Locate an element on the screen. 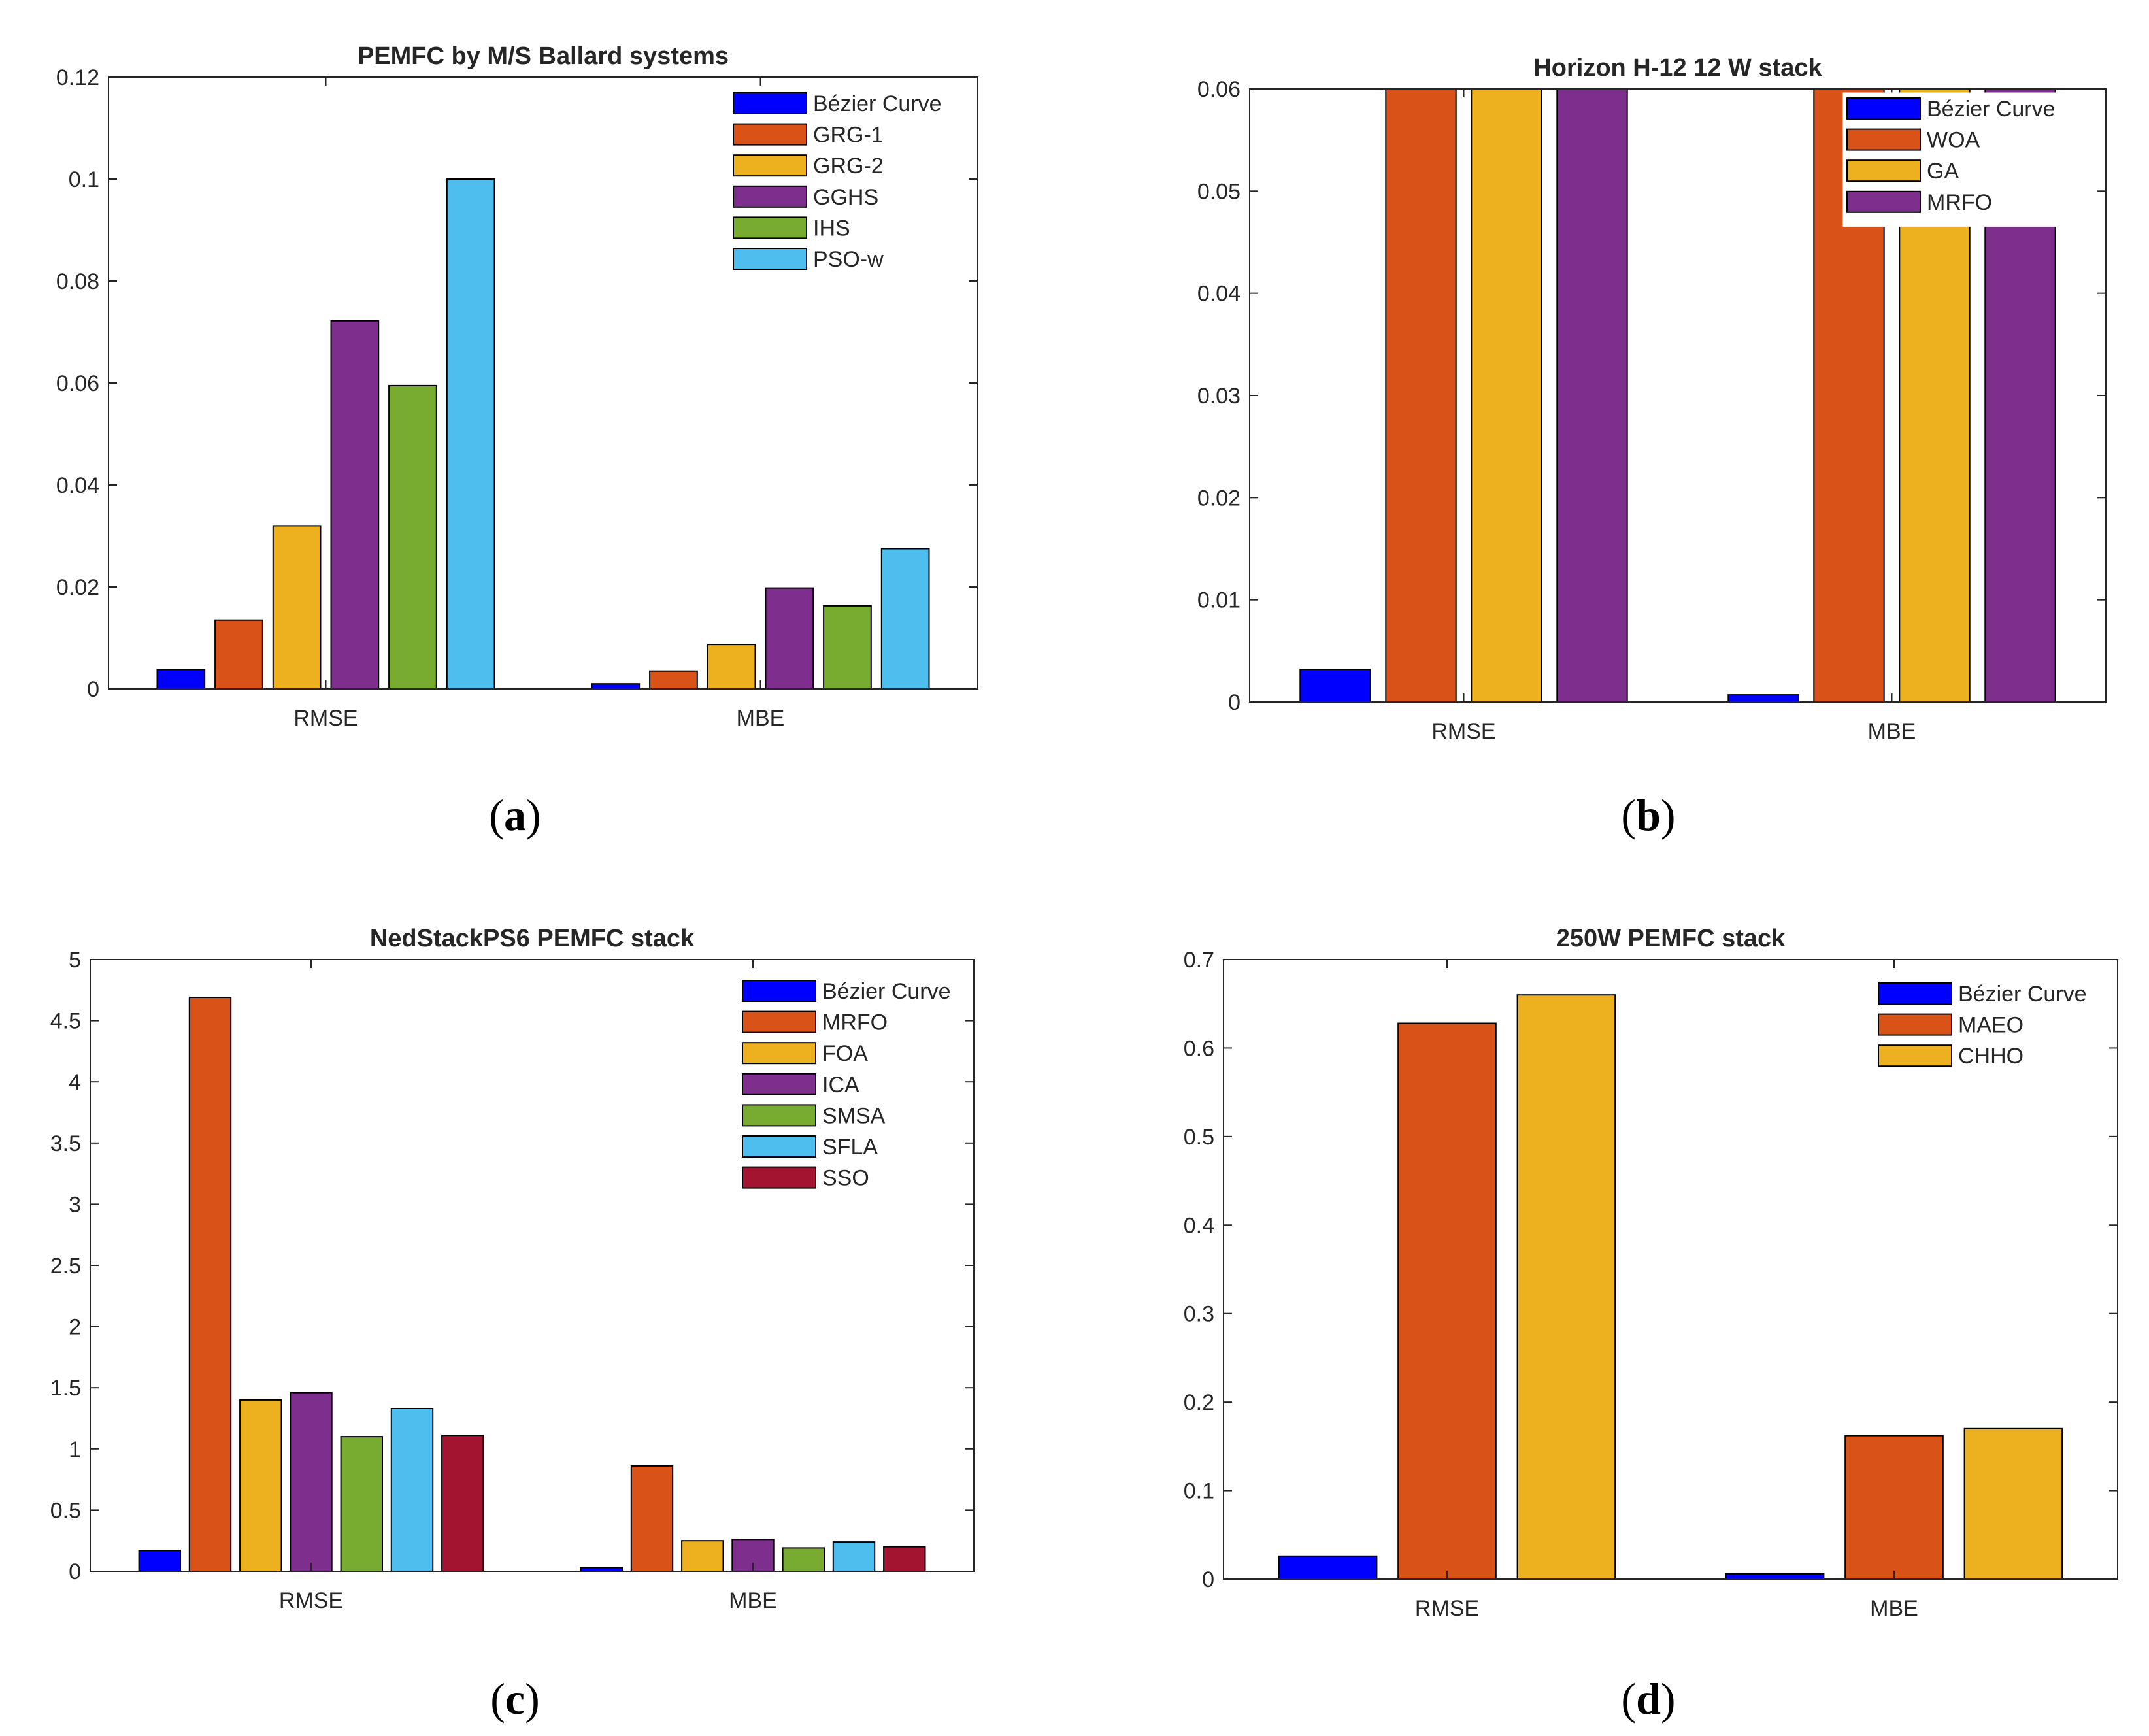  panel-label: (d) is located at coordinates (1648, 1699).